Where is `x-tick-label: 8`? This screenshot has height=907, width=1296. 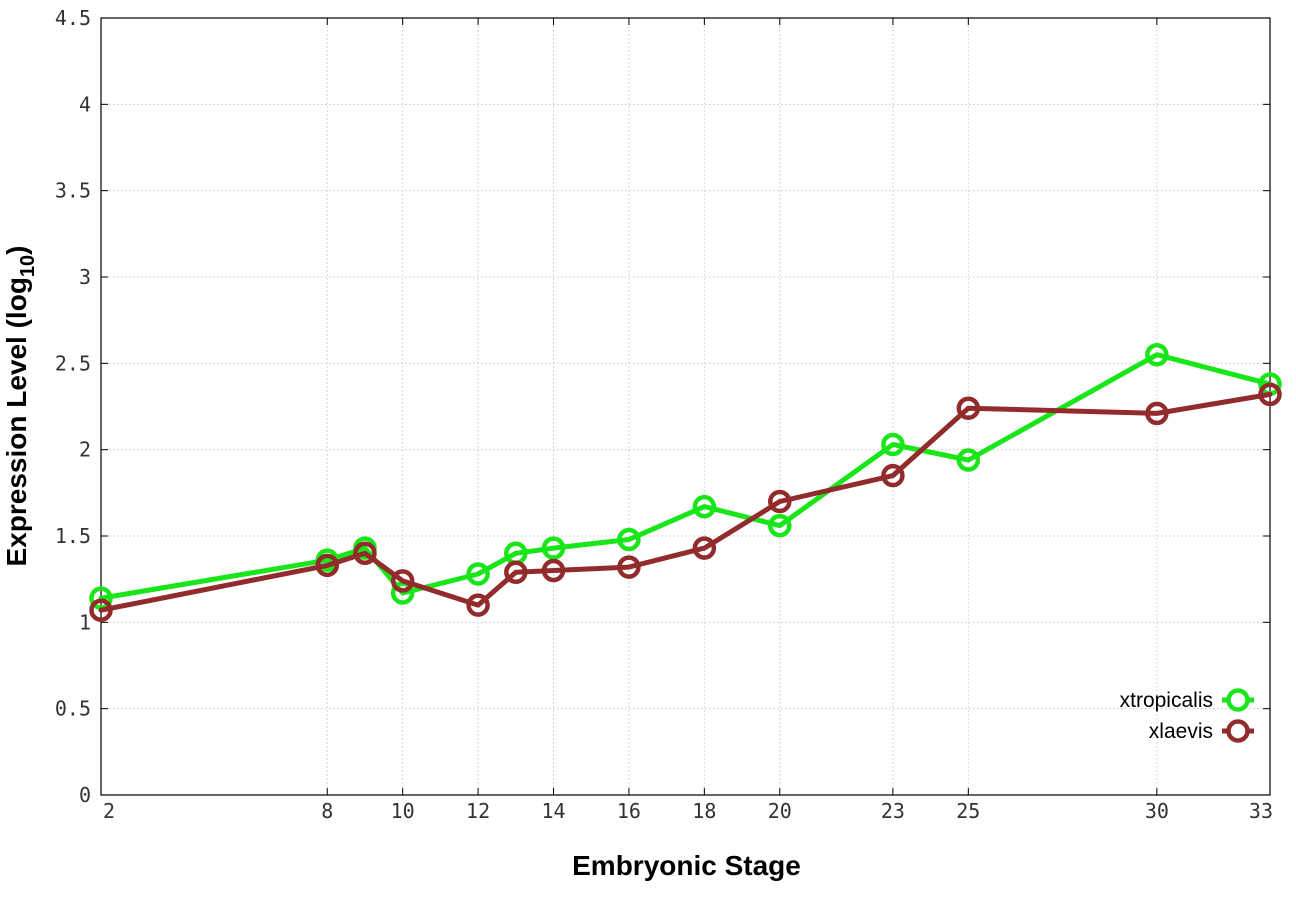
x-tick-label: 8 is located at coordinates (327, 811).